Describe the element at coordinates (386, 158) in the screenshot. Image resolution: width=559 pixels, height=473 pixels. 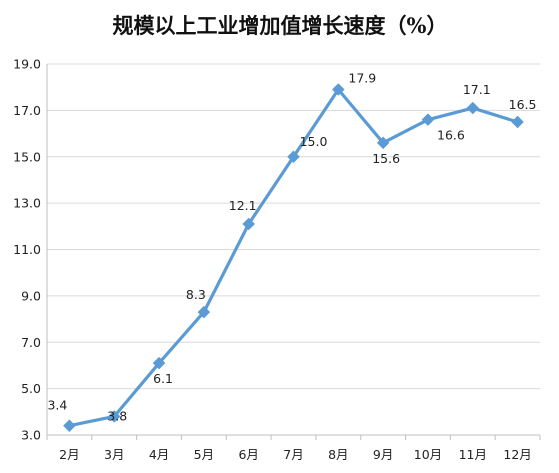
I see `data-label: 15.6` at that location.